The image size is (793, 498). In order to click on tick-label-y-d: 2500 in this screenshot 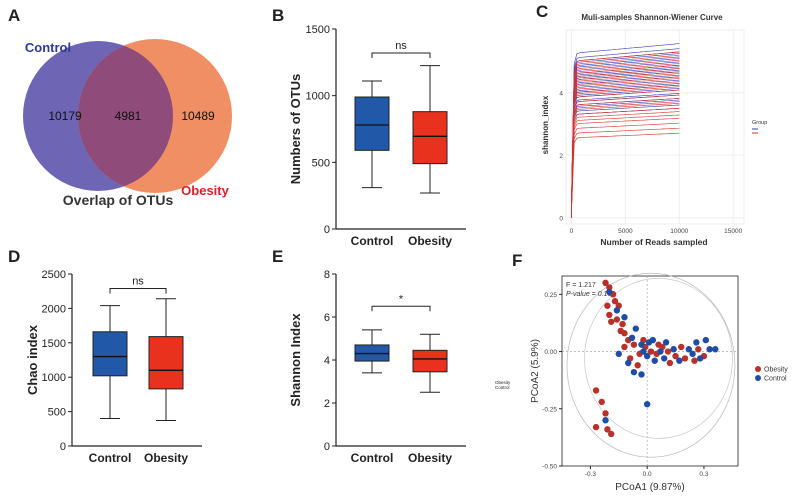, I will do `click(54, 275)`.